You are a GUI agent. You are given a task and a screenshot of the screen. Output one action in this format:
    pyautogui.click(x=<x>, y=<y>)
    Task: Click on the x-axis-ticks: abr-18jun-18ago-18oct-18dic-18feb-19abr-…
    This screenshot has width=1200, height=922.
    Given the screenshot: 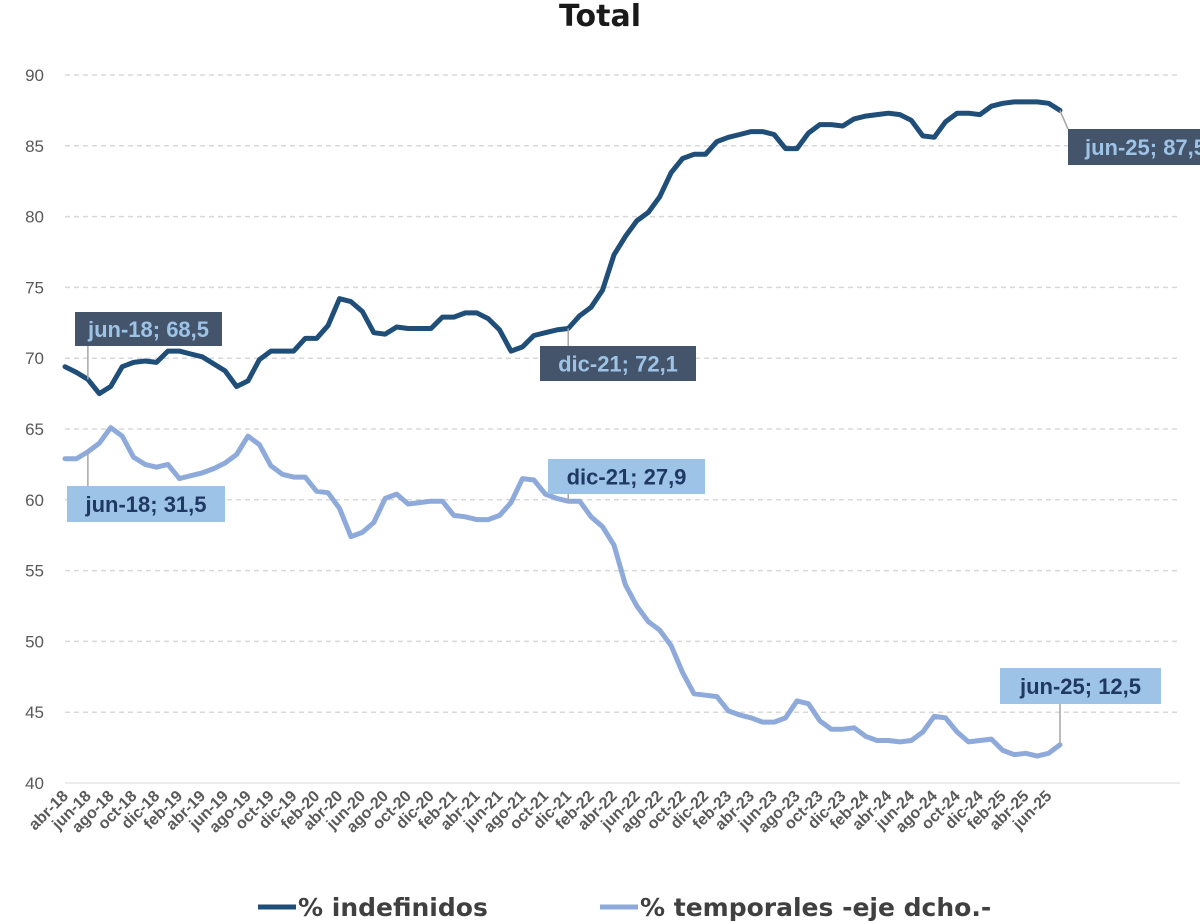 What is the action you would take?
    pyautogui.click(x=541, y=812)
    